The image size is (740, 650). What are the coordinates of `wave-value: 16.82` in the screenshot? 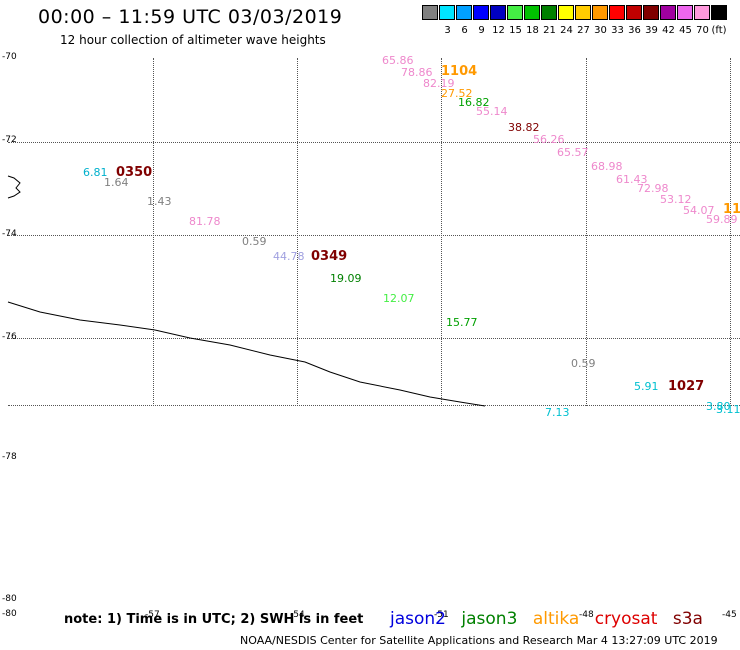 It's located at (474, 102).